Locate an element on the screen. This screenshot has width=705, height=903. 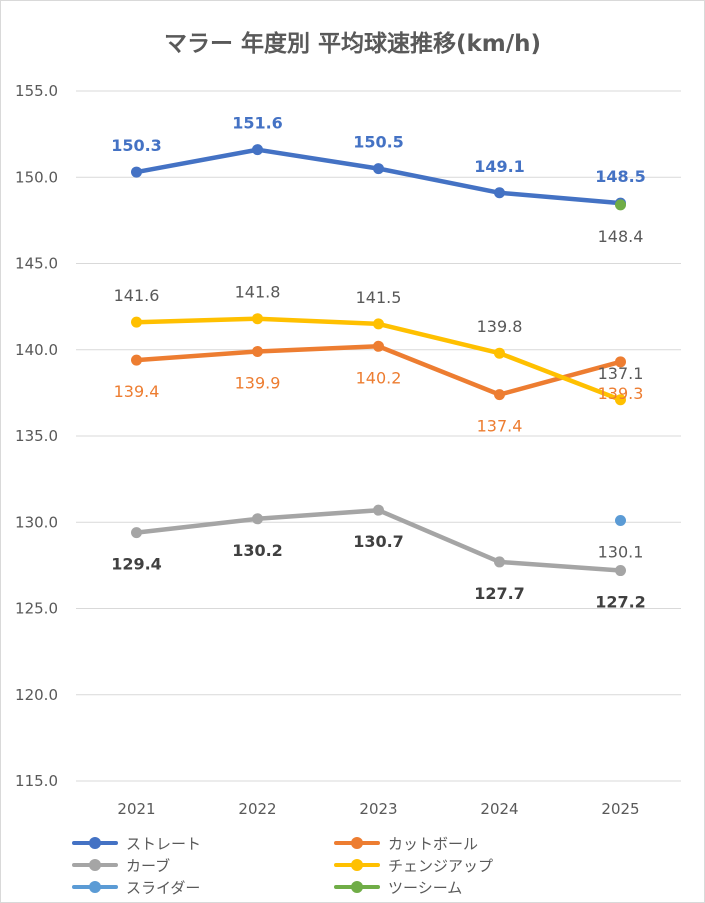
legend-label: カットボール is located at coordinates (433, 843).